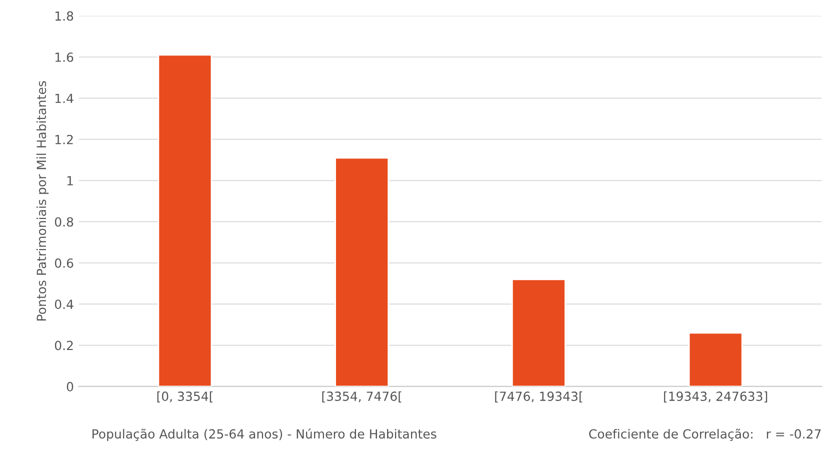  I want to click on x-tick-label: [7476, 19343[, so click(538, 396).